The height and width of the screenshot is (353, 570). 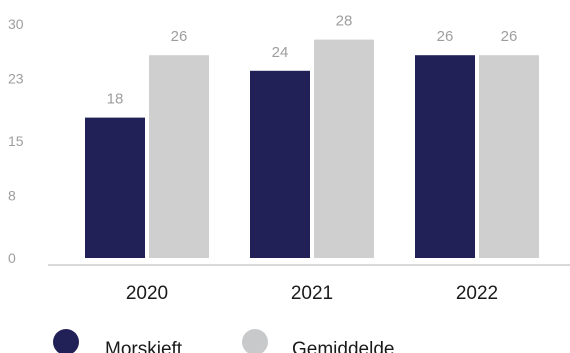 What do you see at coordinates (477, 293) in the screenshot?
I see `x-category-label: 2022` at bounding box center [477, 293].